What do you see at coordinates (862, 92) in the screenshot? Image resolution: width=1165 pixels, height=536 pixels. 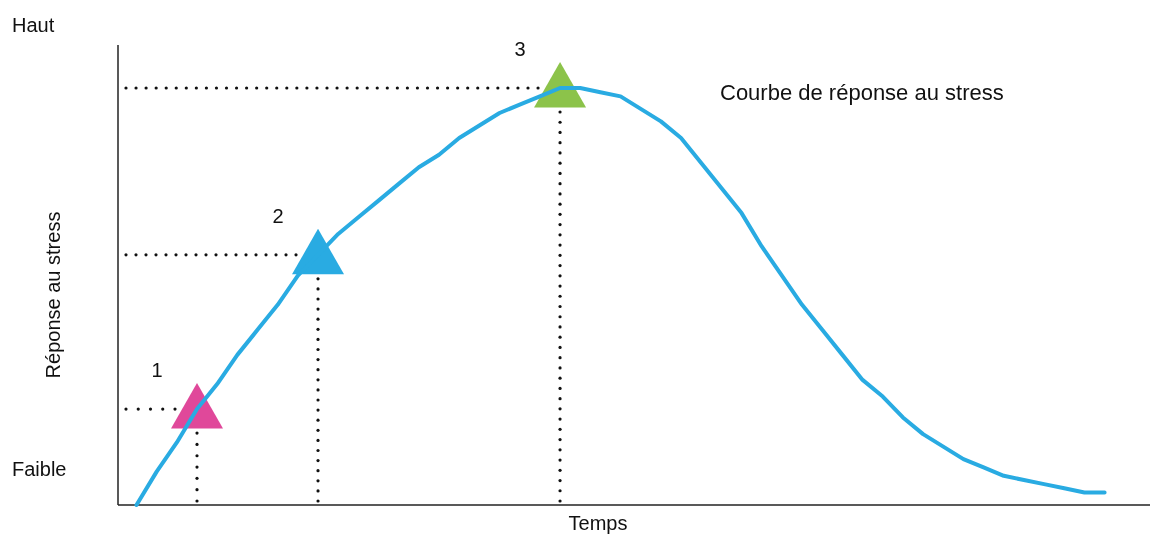 I see `chart-title: Courbe de réponse au stress` at bounding box center [862, 92].